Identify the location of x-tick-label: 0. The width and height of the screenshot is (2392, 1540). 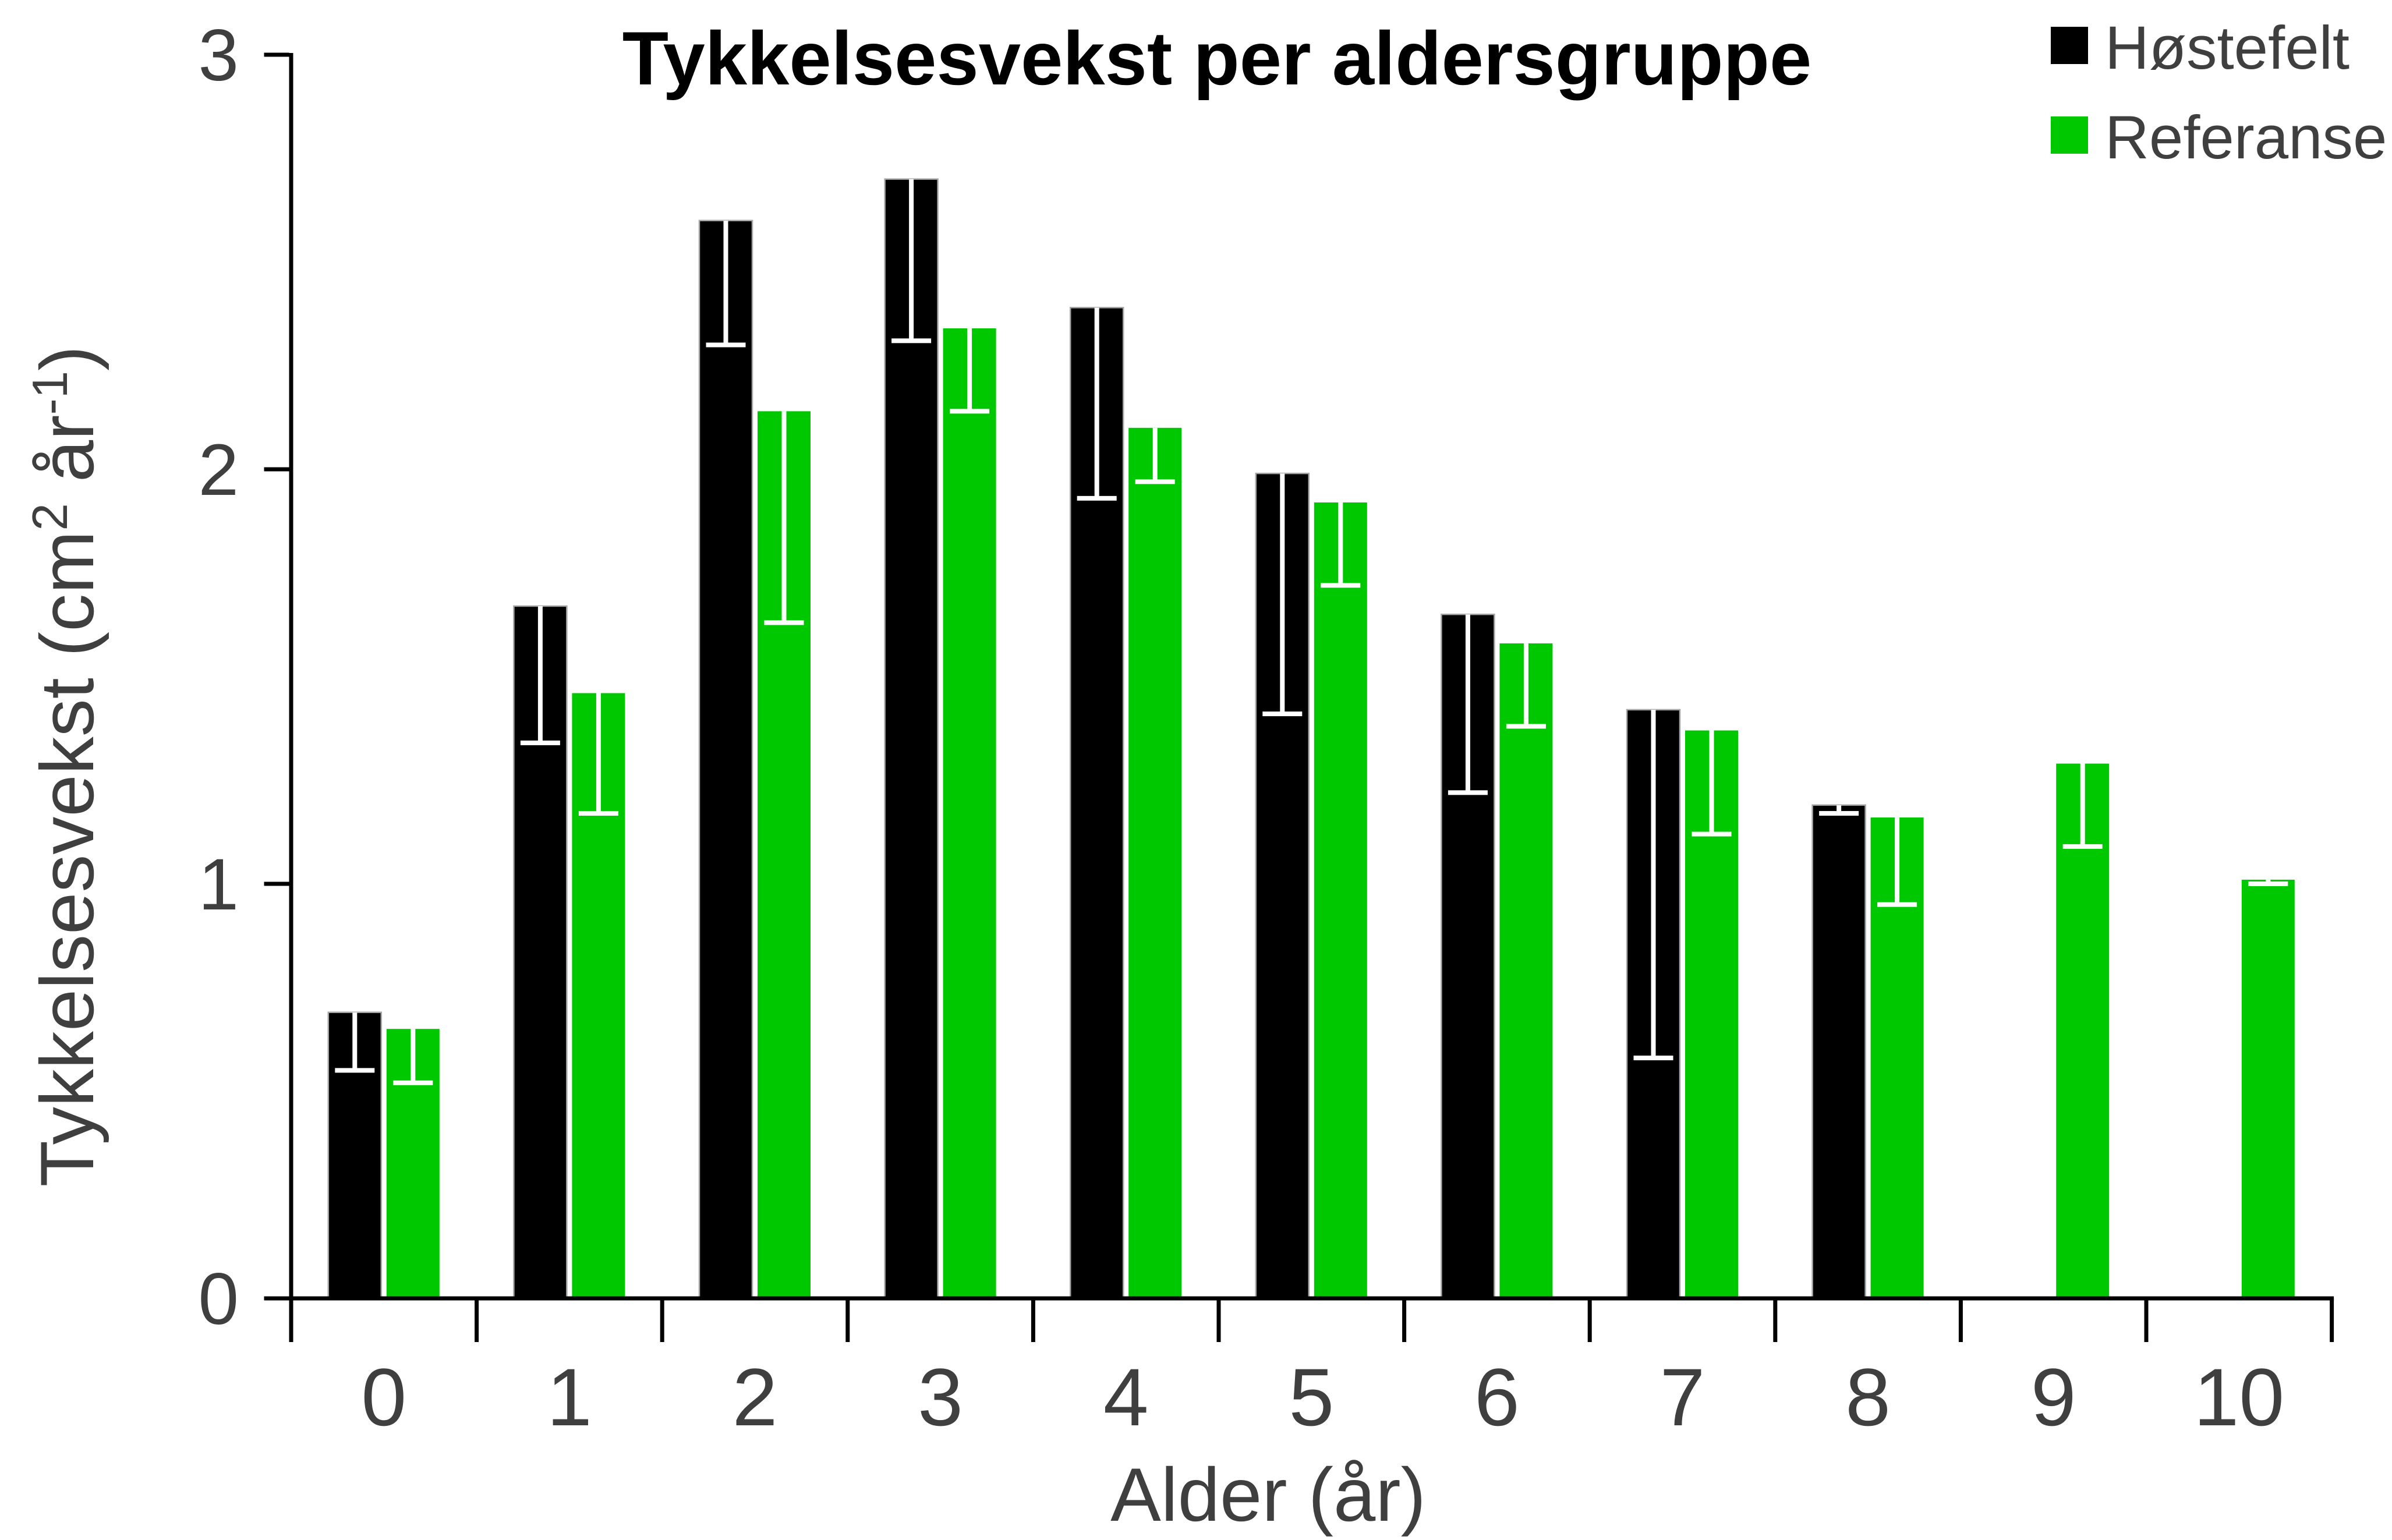
(384, 1397).